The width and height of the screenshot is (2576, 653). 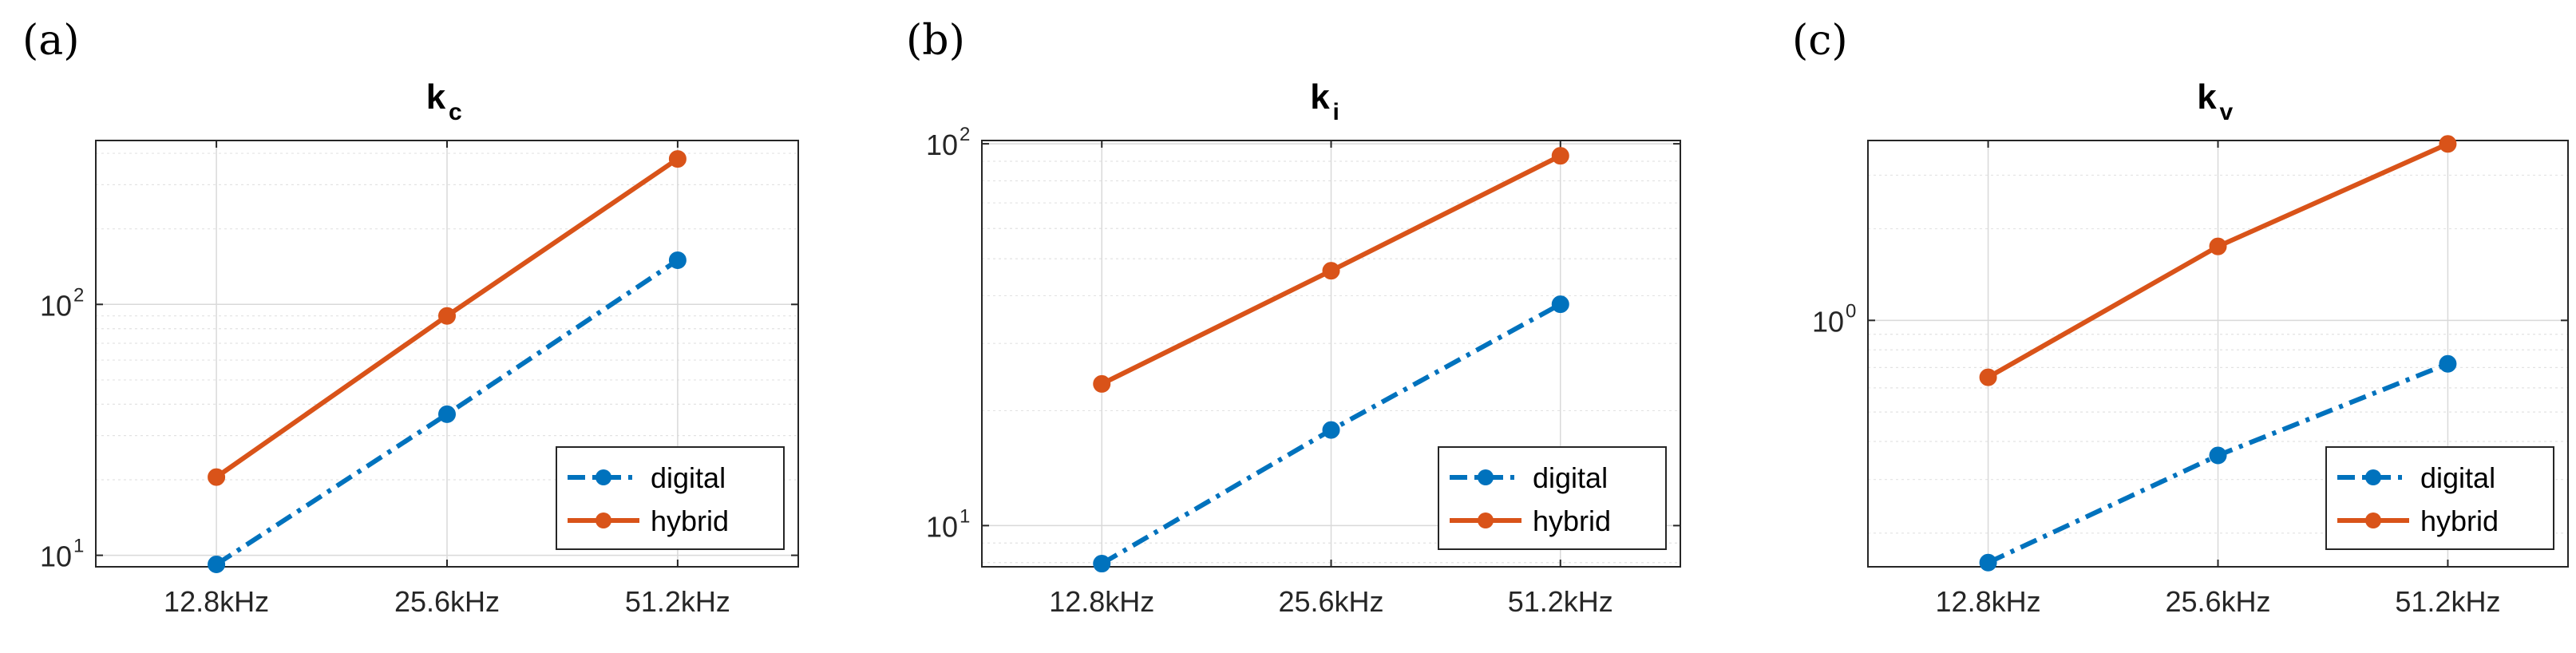 I want to click on chart-title-subscript: c, so click(x=456, y=112).